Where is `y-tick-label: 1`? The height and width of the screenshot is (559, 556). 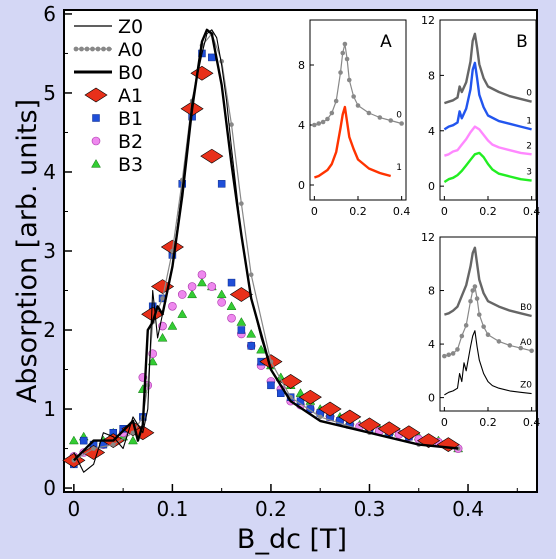
y-tick-label: 1 is located at coordinates (49, 409).